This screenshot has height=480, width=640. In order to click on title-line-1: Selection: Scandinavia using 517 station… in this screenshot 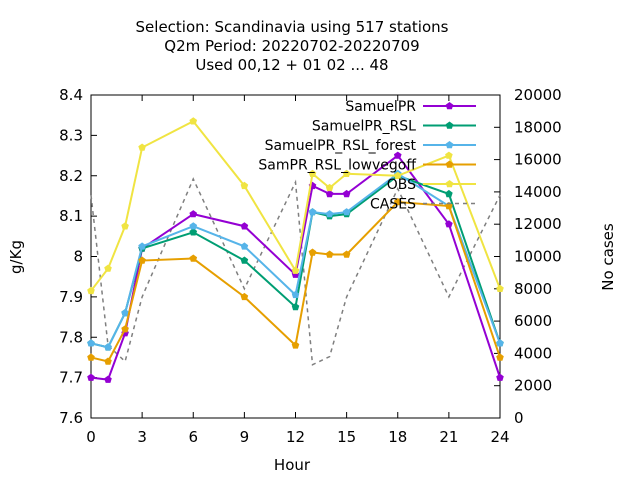, I will do `click(292, 27)`.